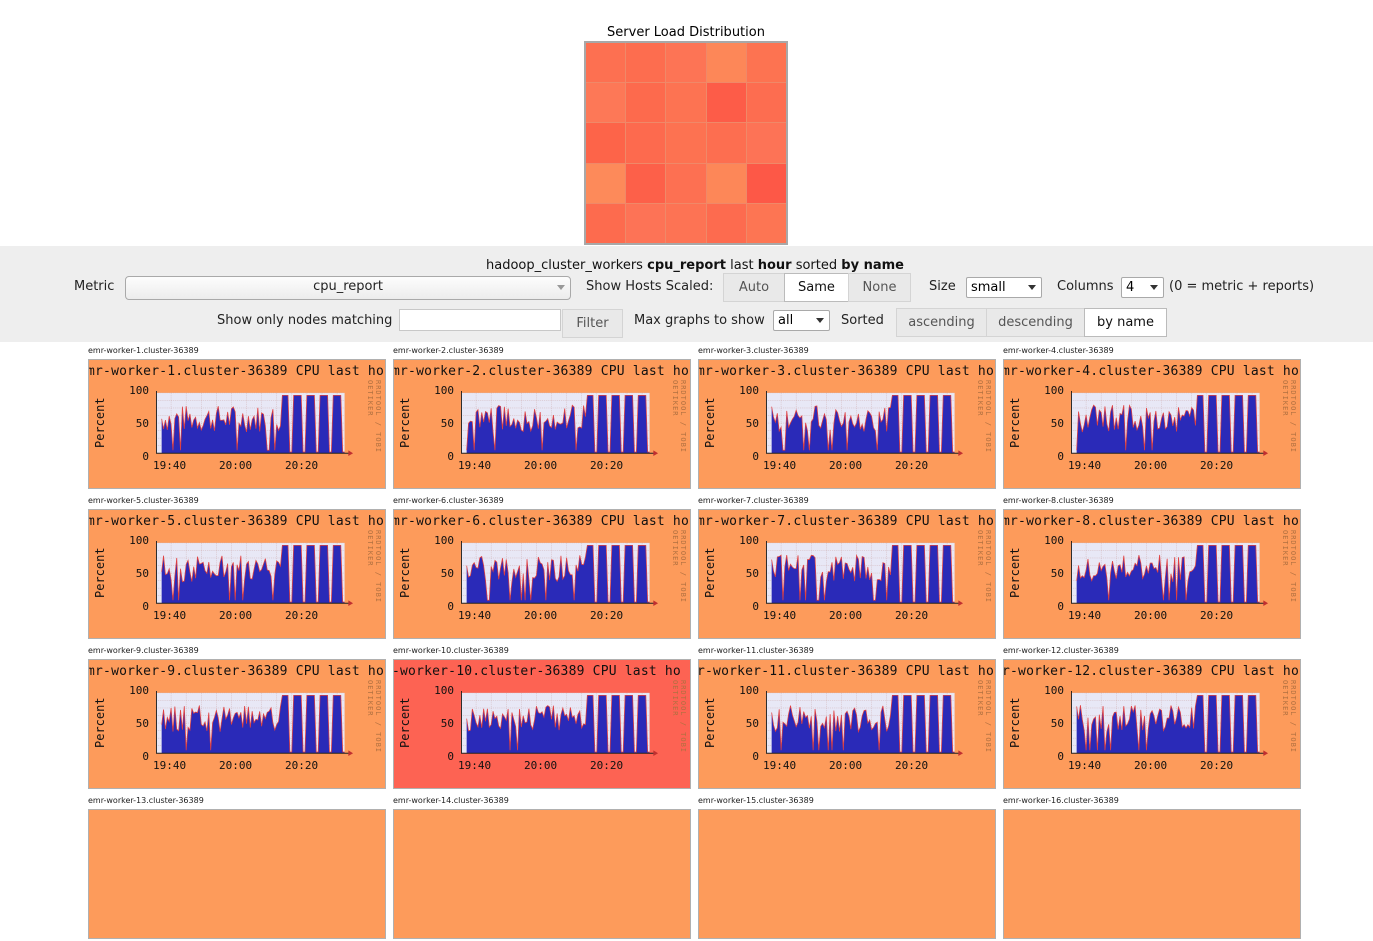 Image resolution: width=1373 pixels, height=941 pixels. Describe the element at coordinates (1004, 287) in the screenshot. I see `size-select: small` at that location.